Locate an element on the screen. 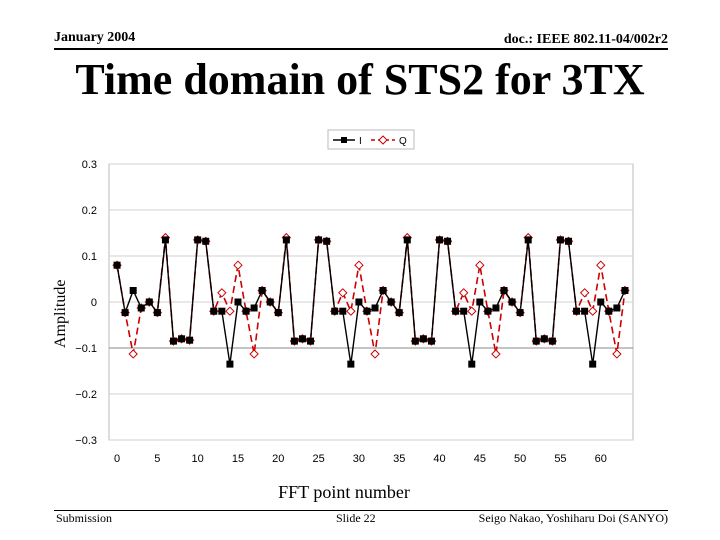  y-tick-label: 0.3 is located at coordinates (89, 165).